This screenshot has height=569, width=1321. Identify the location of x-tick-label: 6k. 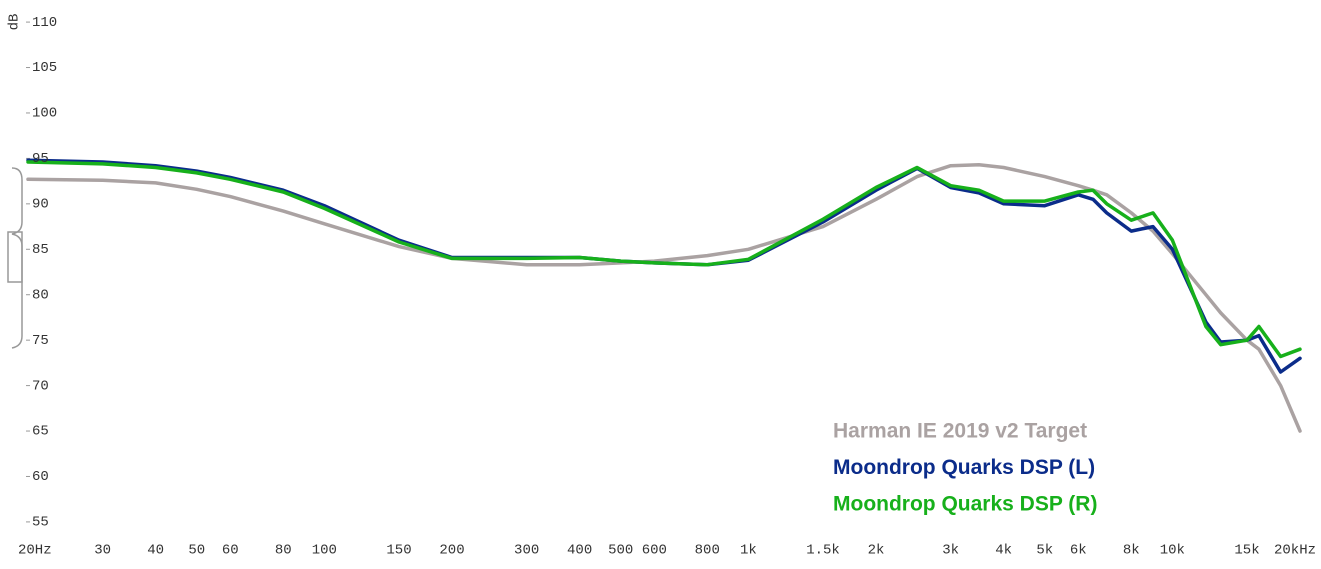
(1078, 551).